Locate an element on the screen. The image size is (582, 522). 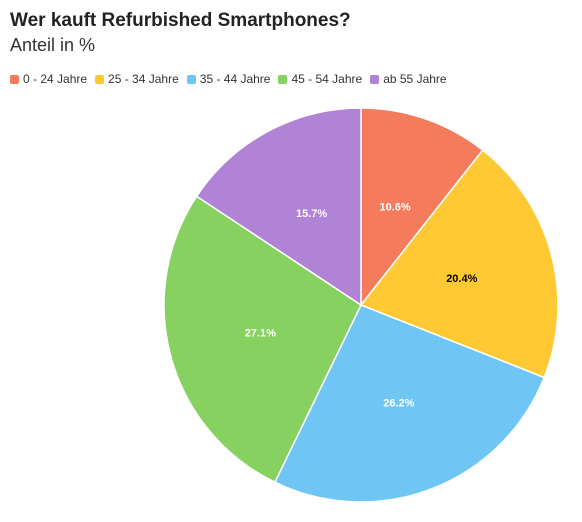
slice-data-label: 26.2% is located at coordinates (398, 403).